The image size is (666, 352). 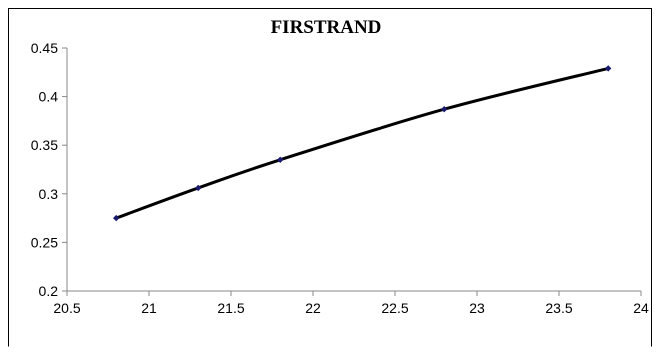 I want to click on y-tick-label: 0.4, so click(x=49, y=97).